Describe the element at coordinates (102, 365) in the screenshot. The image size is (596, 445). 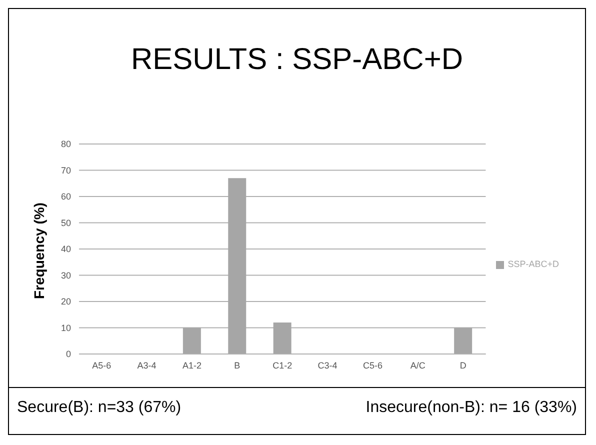
I see `x-tick-label: A5-6` at that location.